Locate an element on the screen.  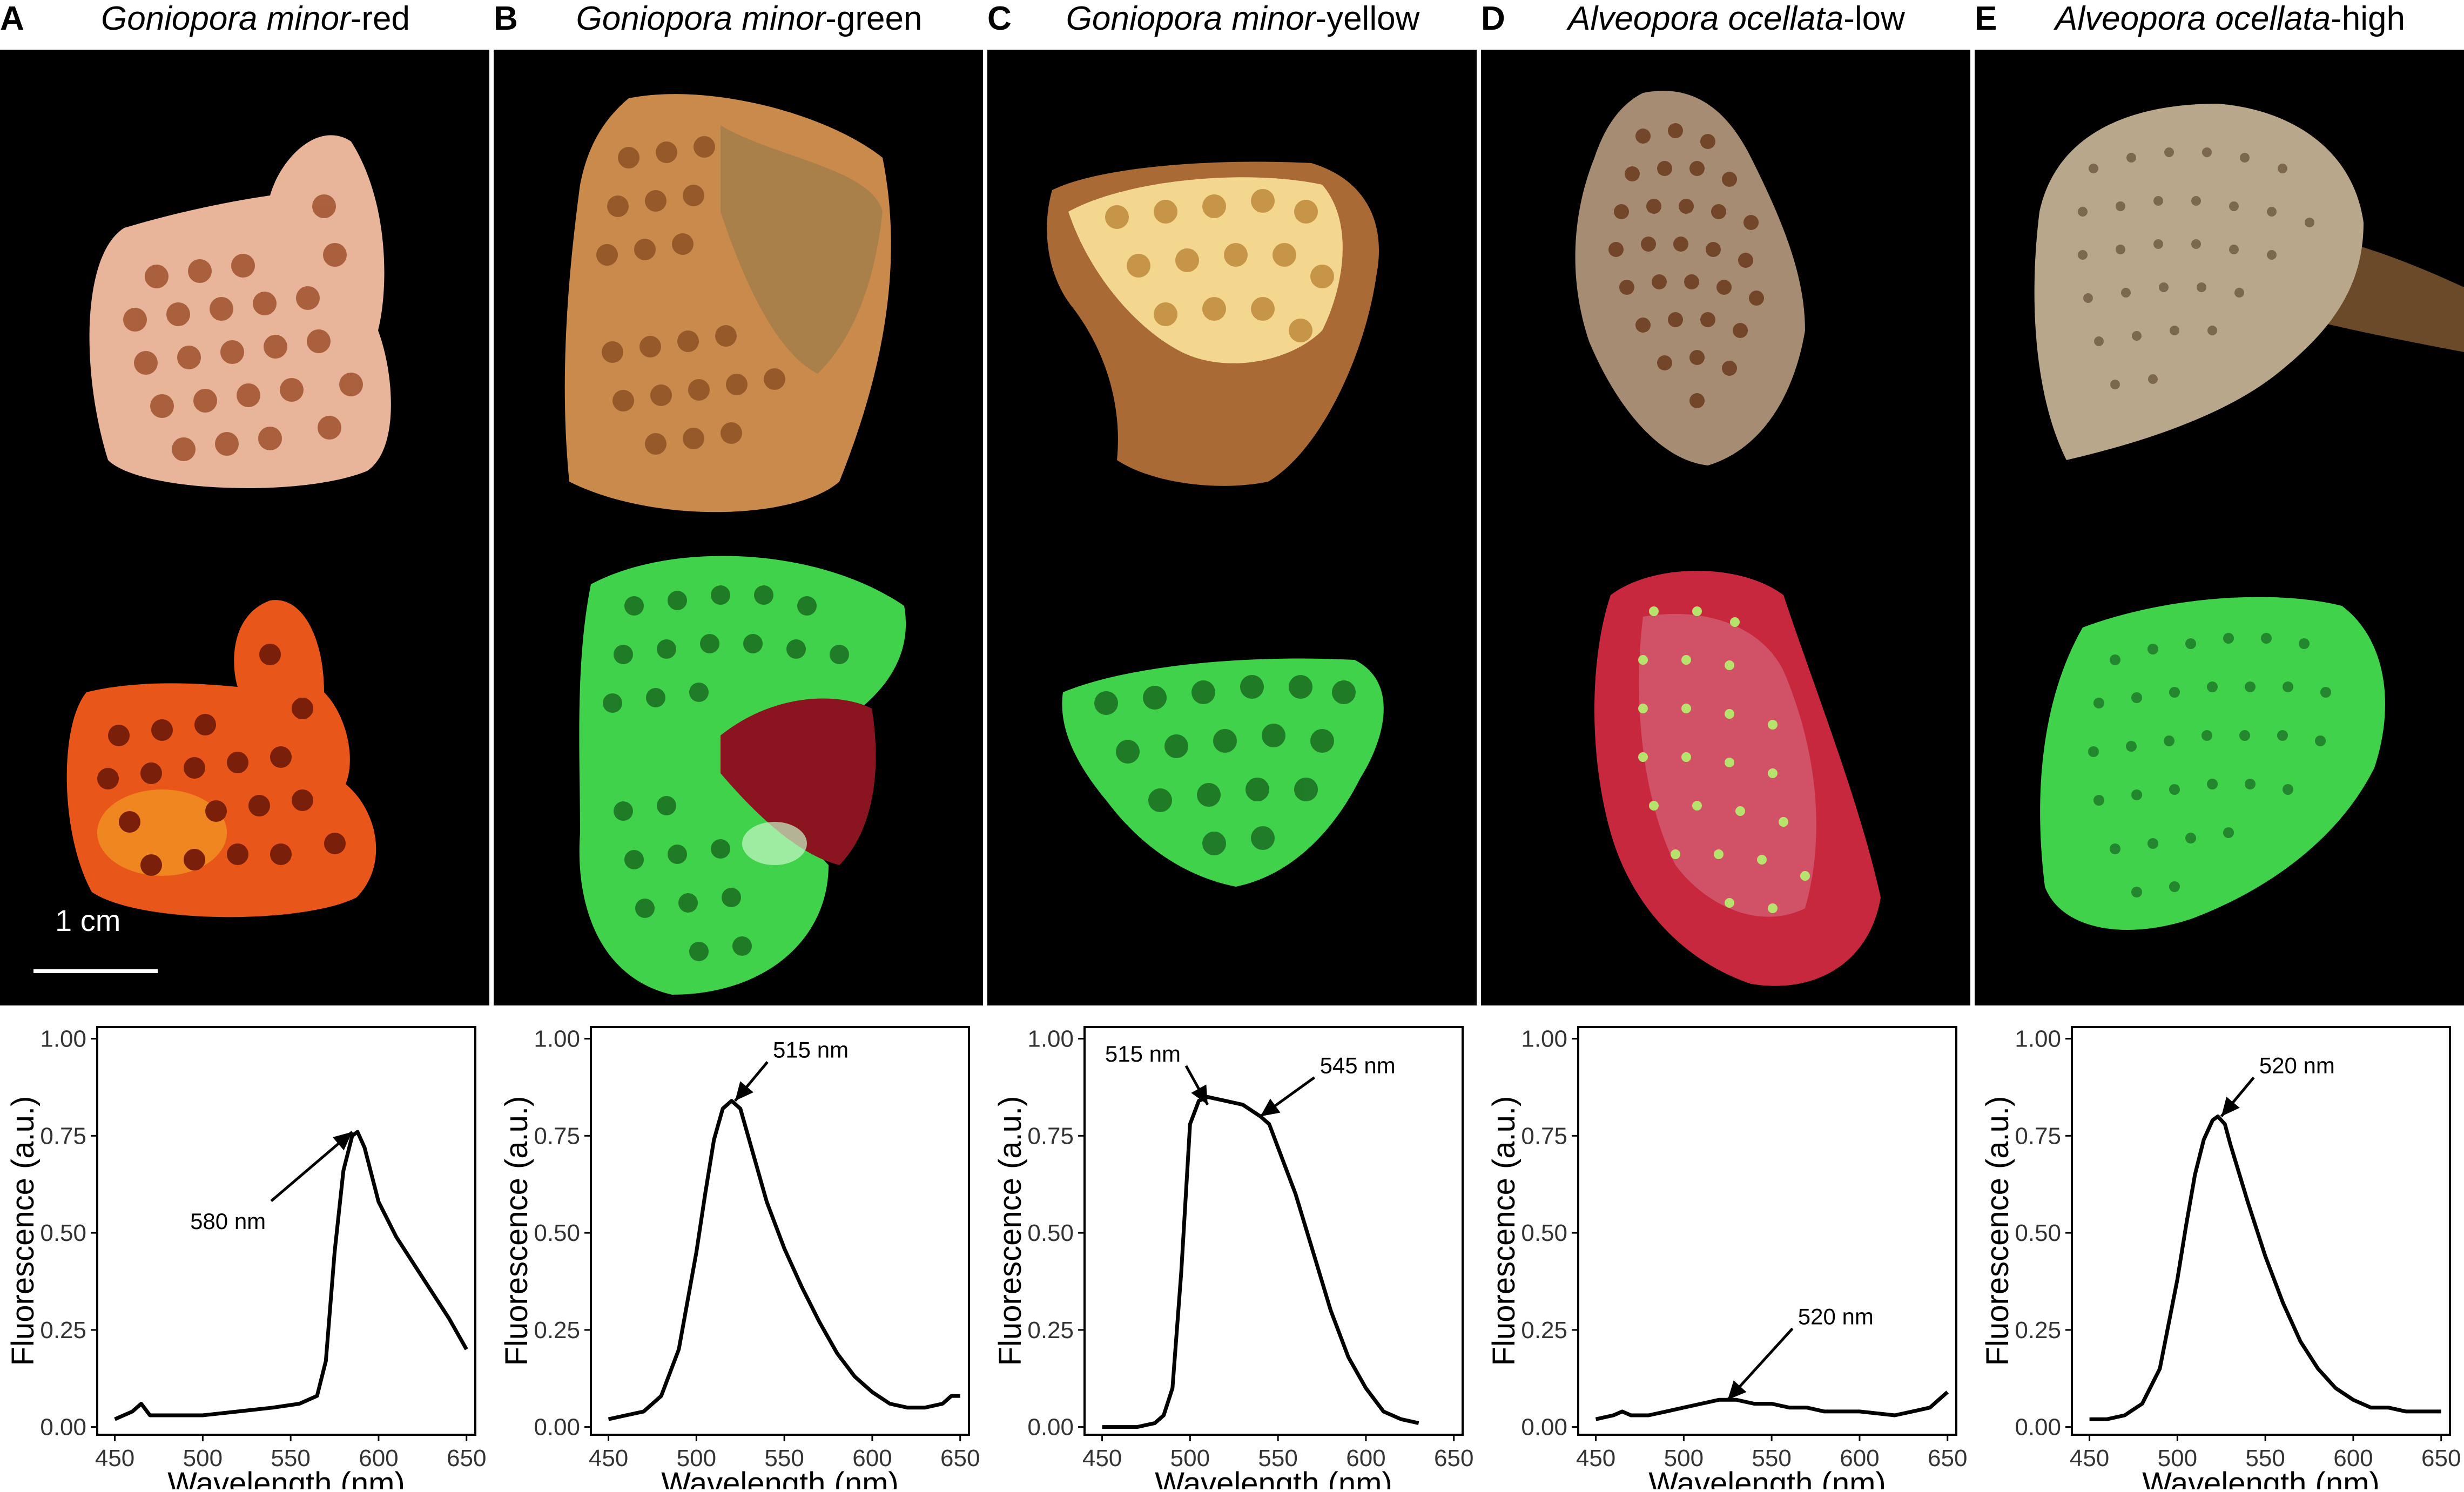
coral-image-goniopora-yellow-fluorescence is located at coordinates (1223, 773).